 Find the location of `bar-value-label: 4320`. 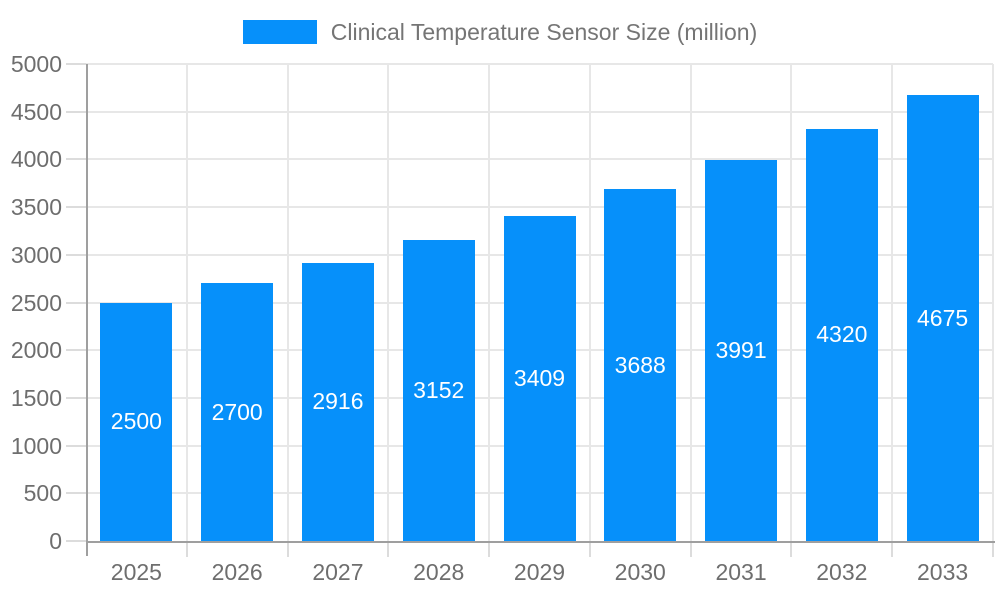

bar-value-label: 4320 is located at coordinates (842, 334).